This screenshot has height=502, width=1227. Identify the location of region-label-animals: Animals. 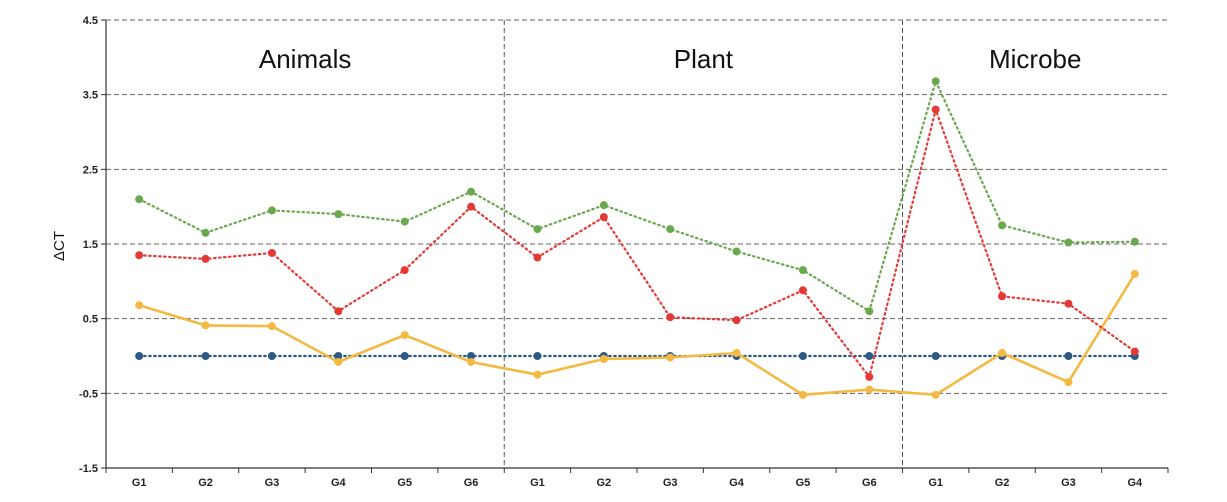
(305, 59).